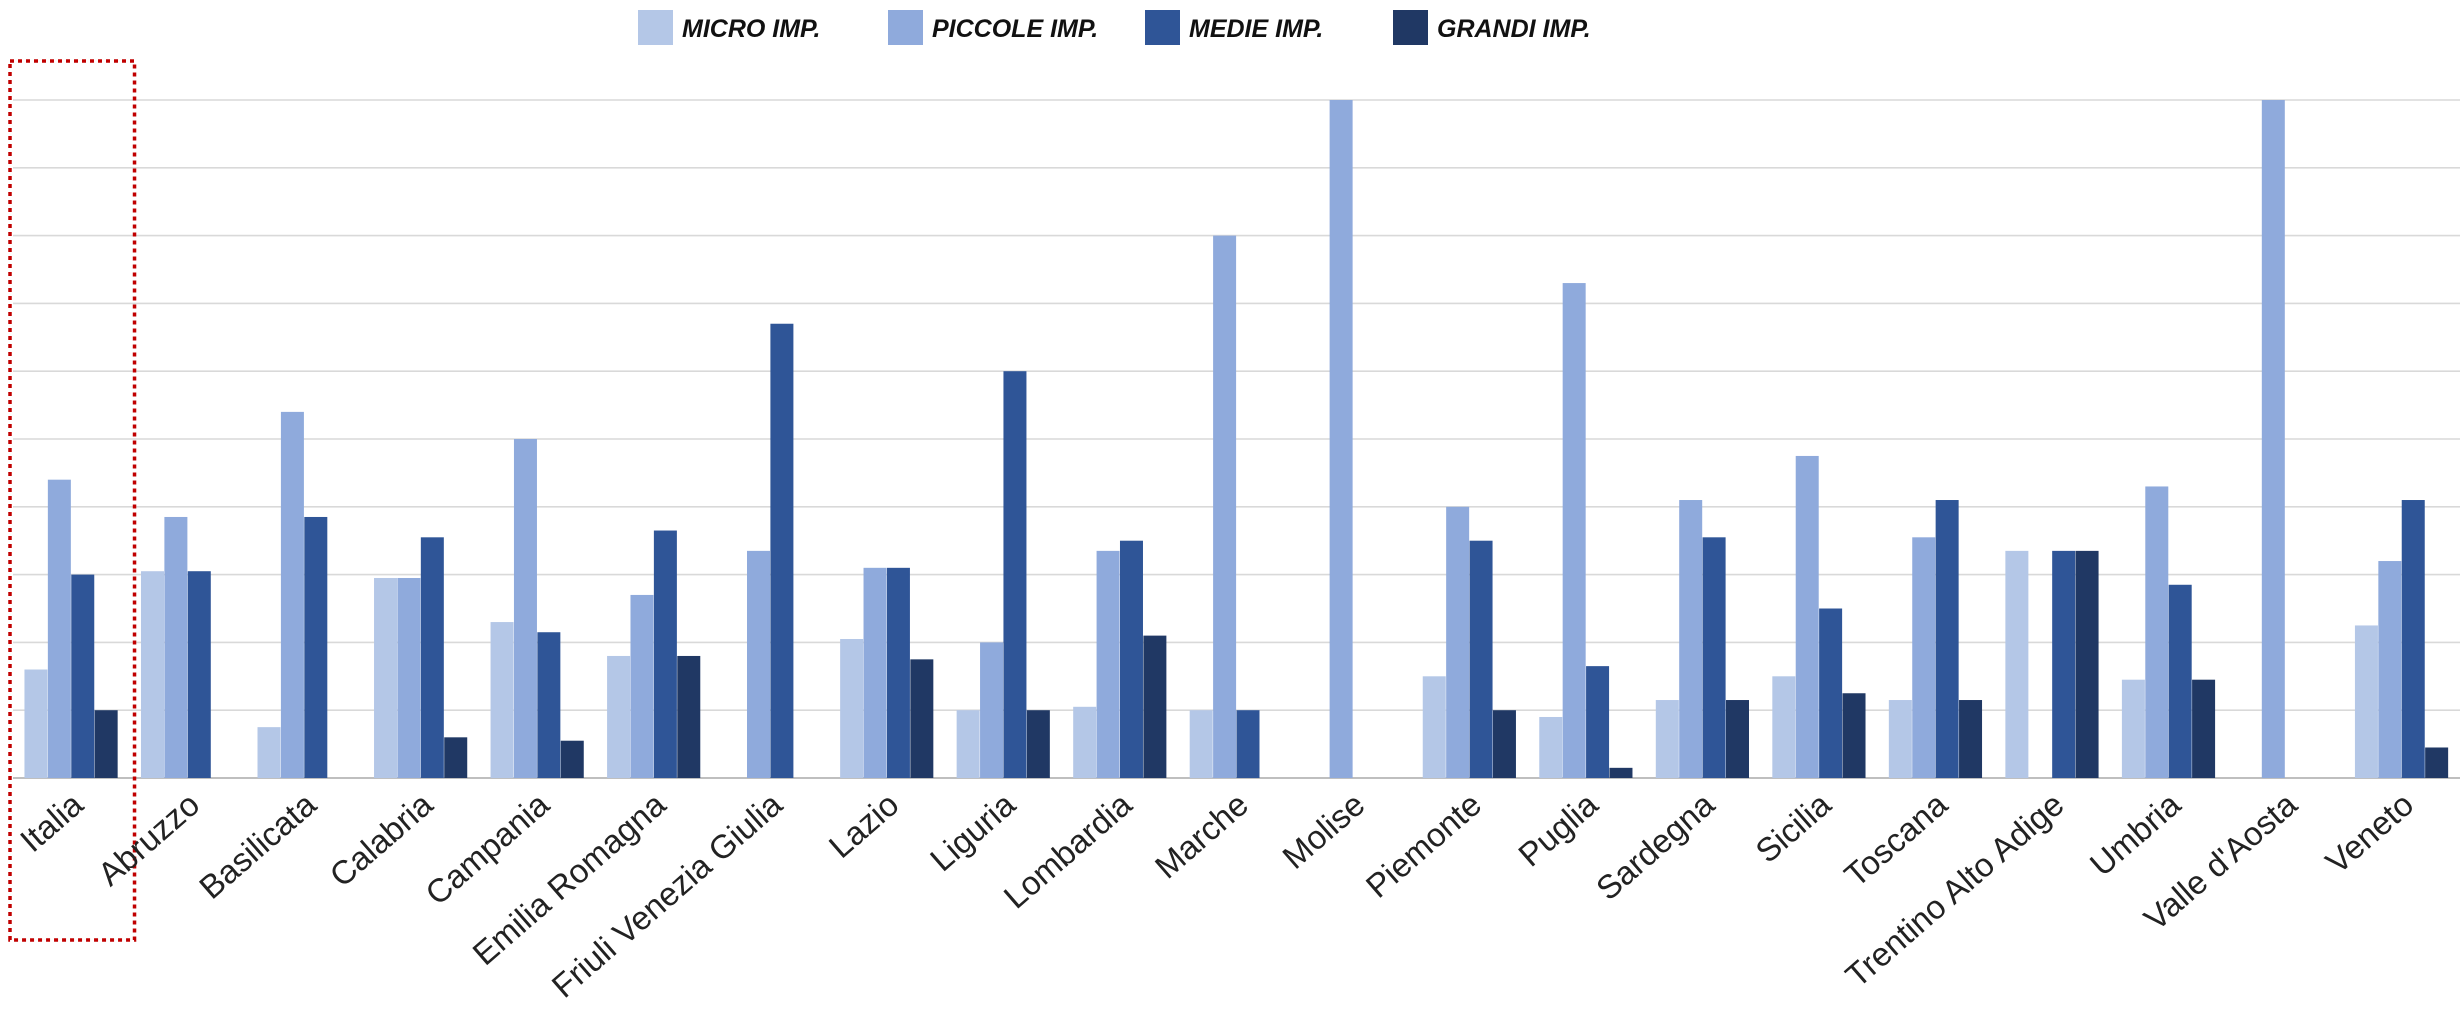 The image size is (2460, 1027). I want to click on category-label-liguria: Liguria, so click(973, 831).